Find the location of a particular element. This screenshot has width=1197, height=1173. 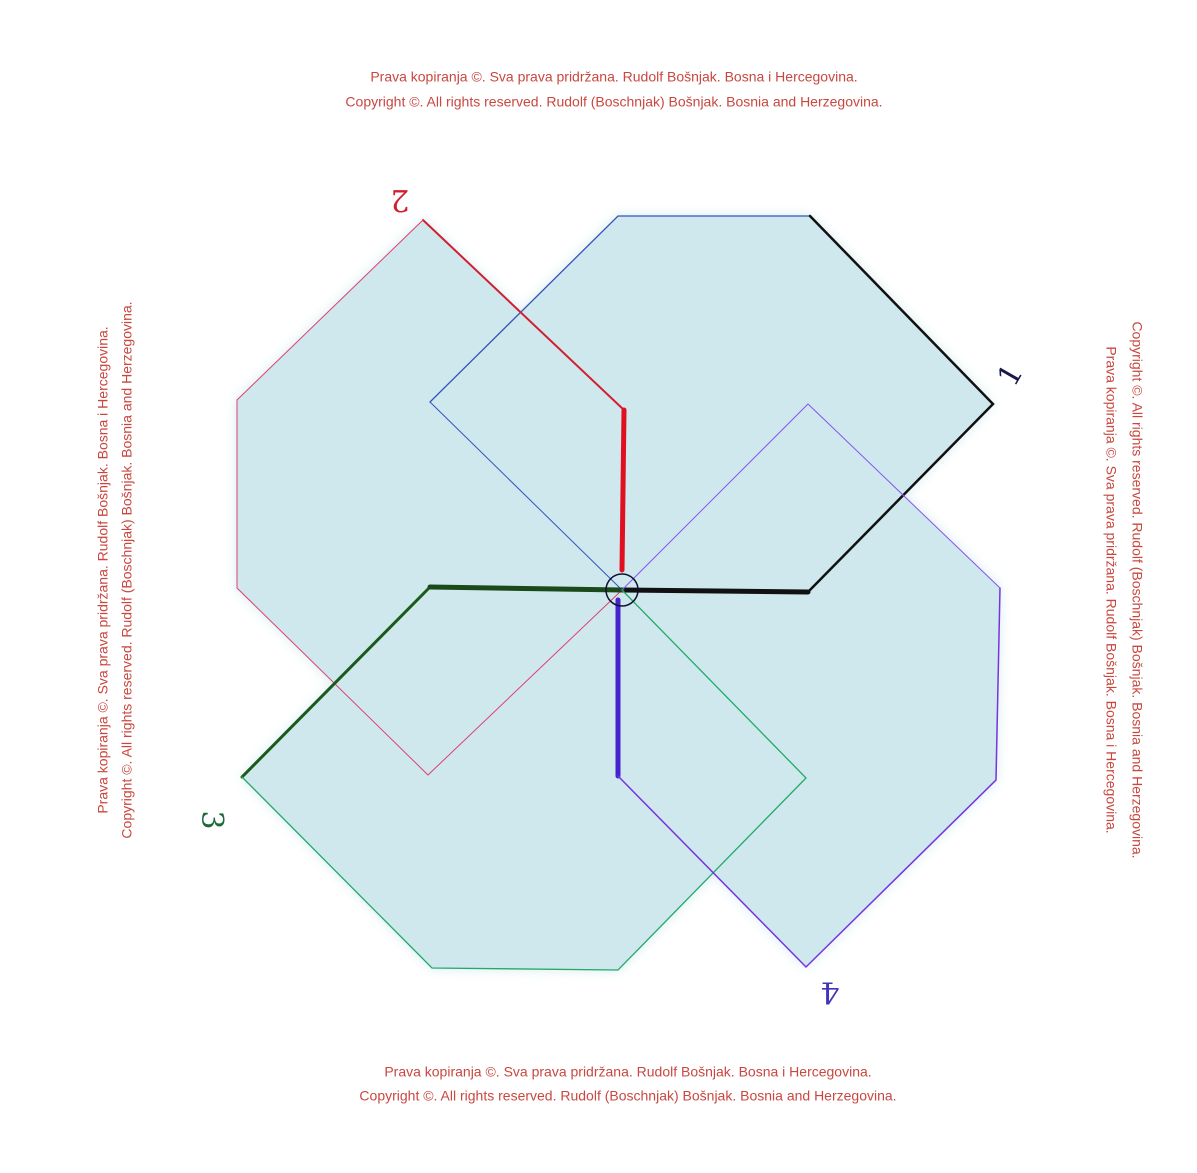

shape-label: 2 is located at coordinates (399, 199).